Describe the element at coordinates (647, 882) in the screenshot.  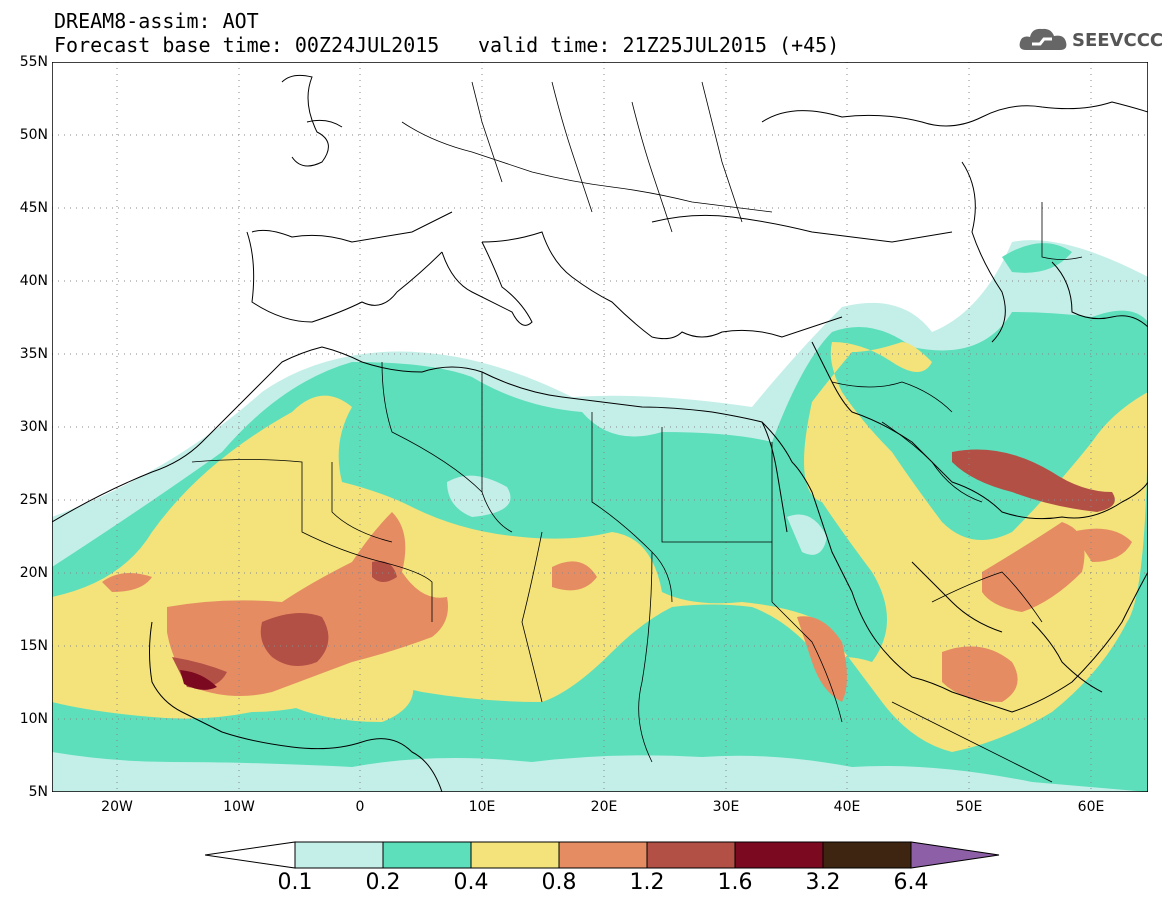
I see `colorbar-label: 1.2` at that location.